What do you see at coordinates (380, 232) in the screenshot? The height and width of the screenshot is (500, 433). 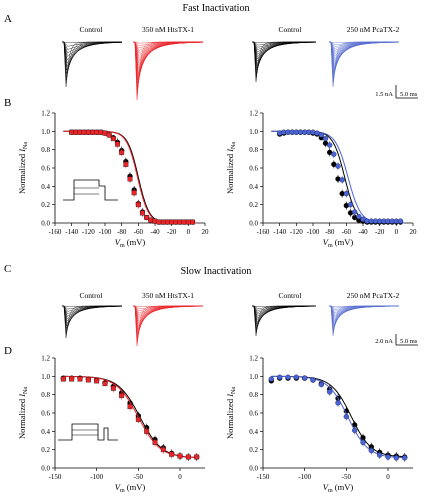 I see `x-tick-label: -20` at bounding box center [380, 232].